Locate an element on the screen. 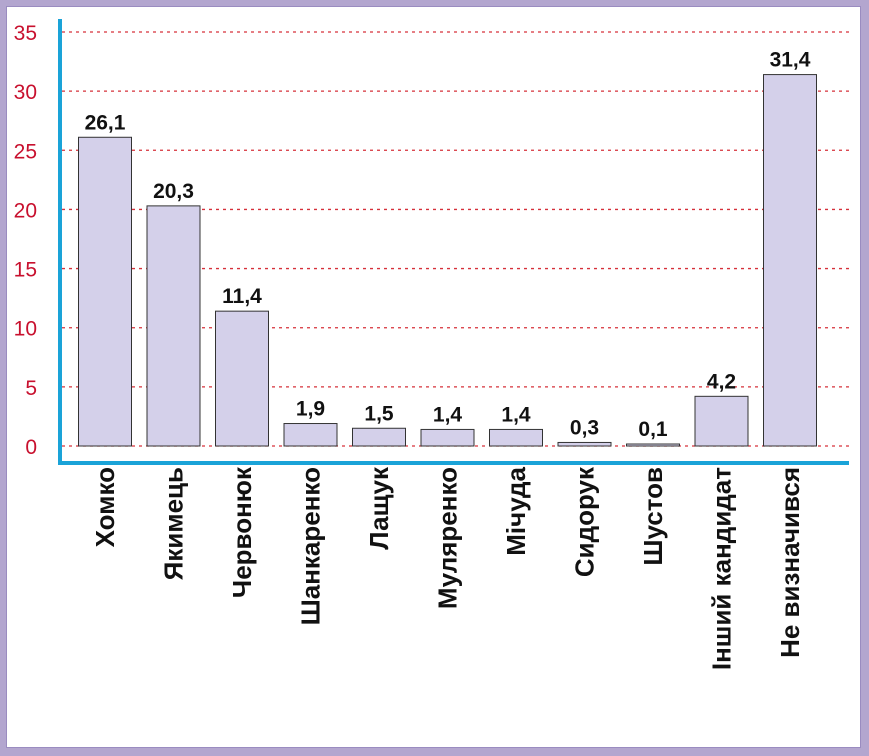 The image size is (869, 756). category-label: Мічуда is located at coordinates (516, 510).